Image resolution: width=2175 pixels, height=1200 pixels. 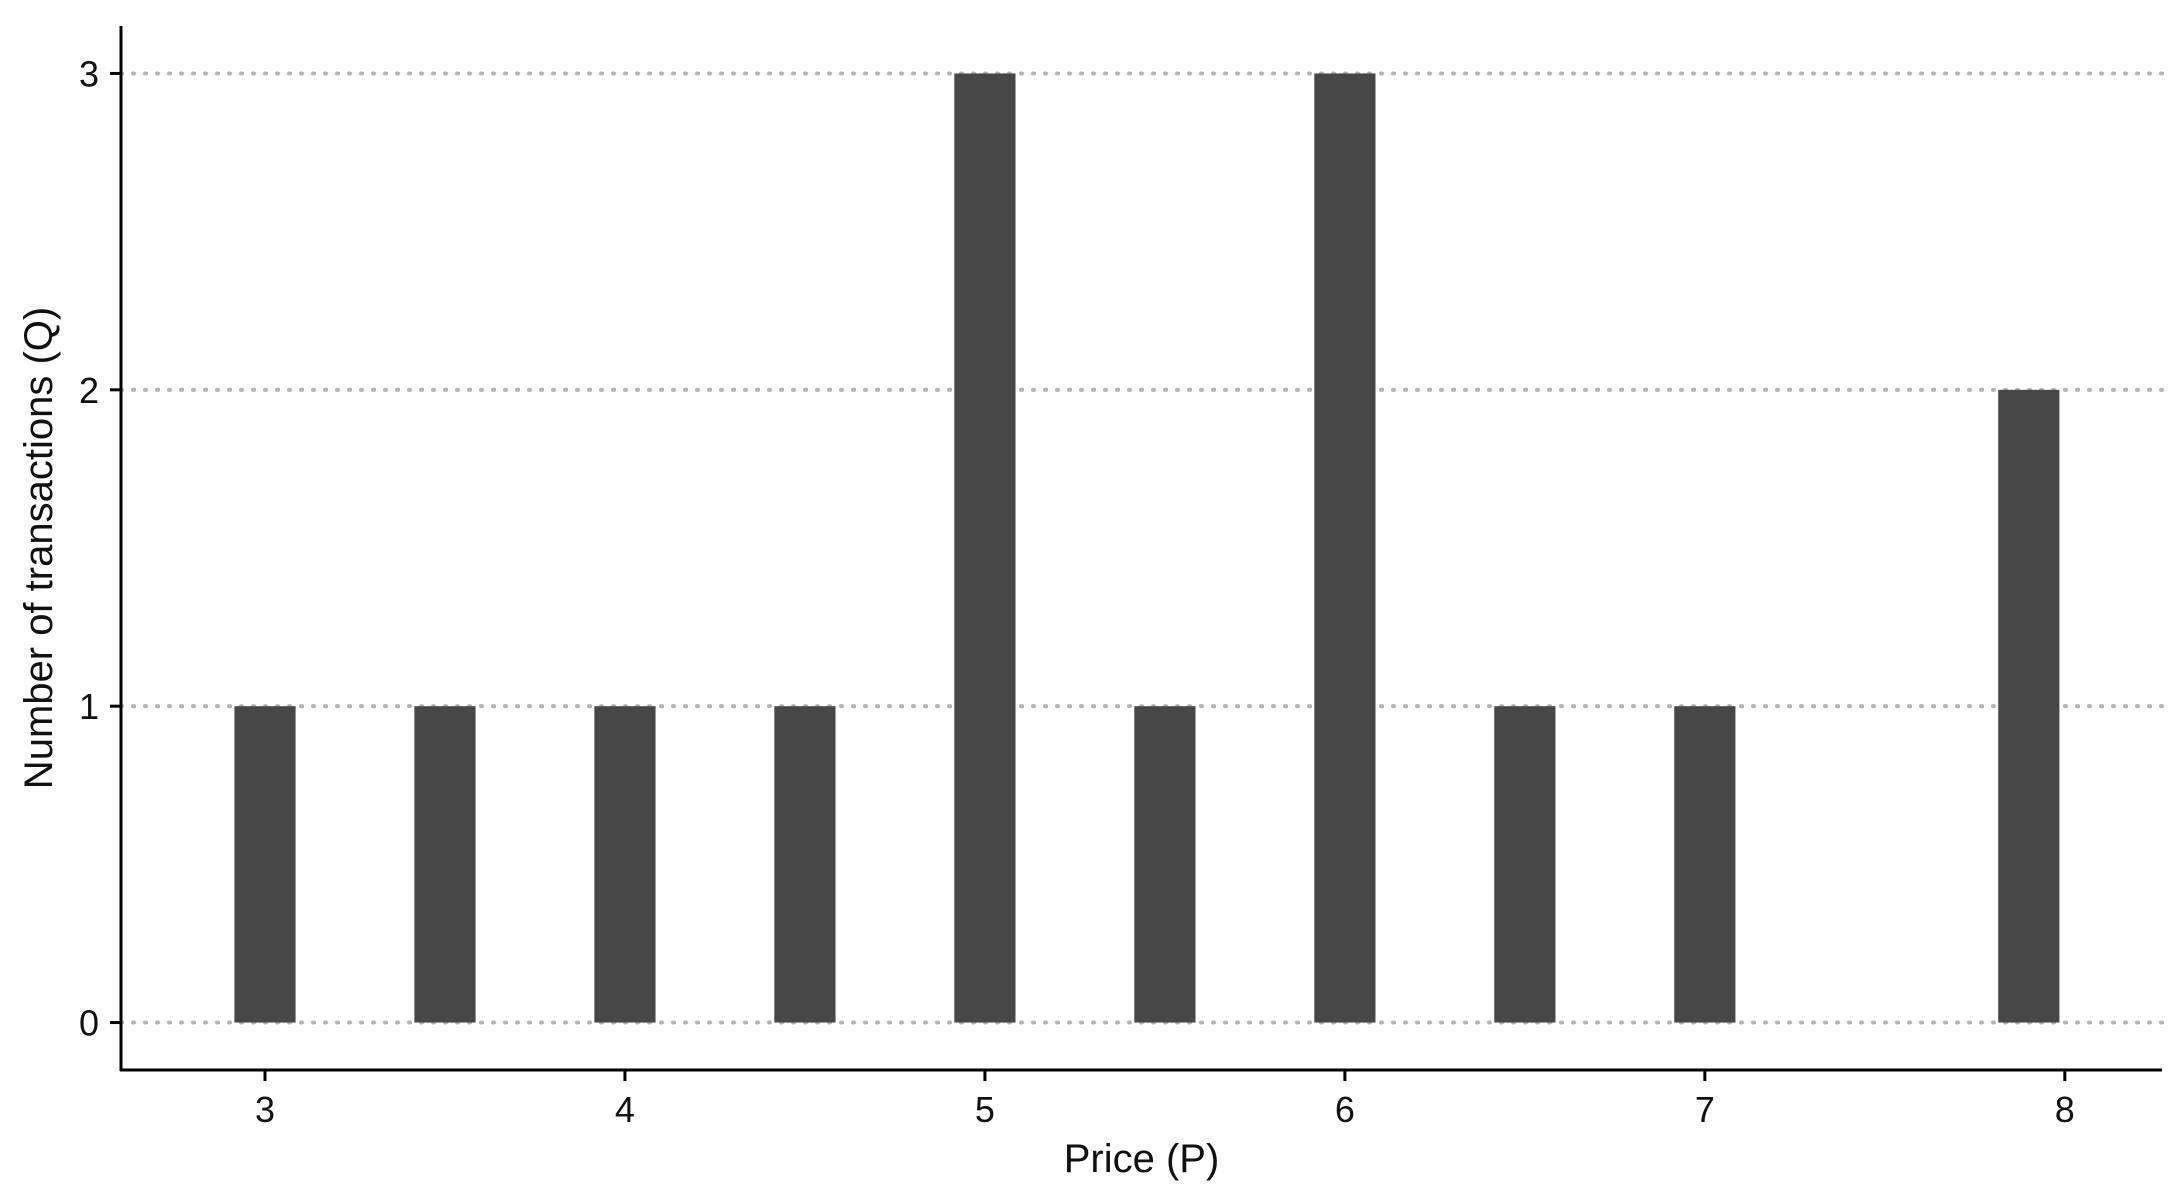 I want to click on x-tick-label: 3, so click(x=265, y=1109).